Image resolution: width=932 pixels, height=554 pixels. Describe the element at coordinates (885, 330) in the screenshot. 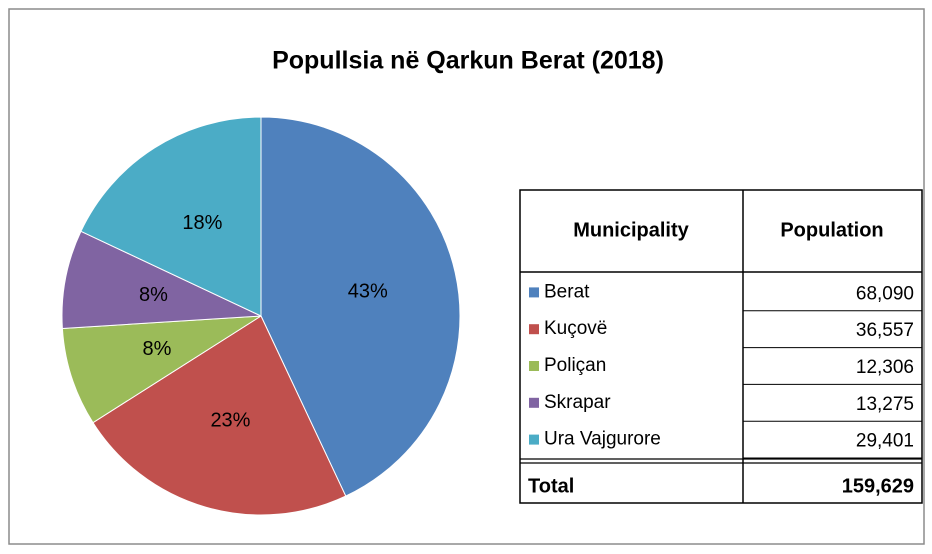

I see `row-value: 36,557` at that location.